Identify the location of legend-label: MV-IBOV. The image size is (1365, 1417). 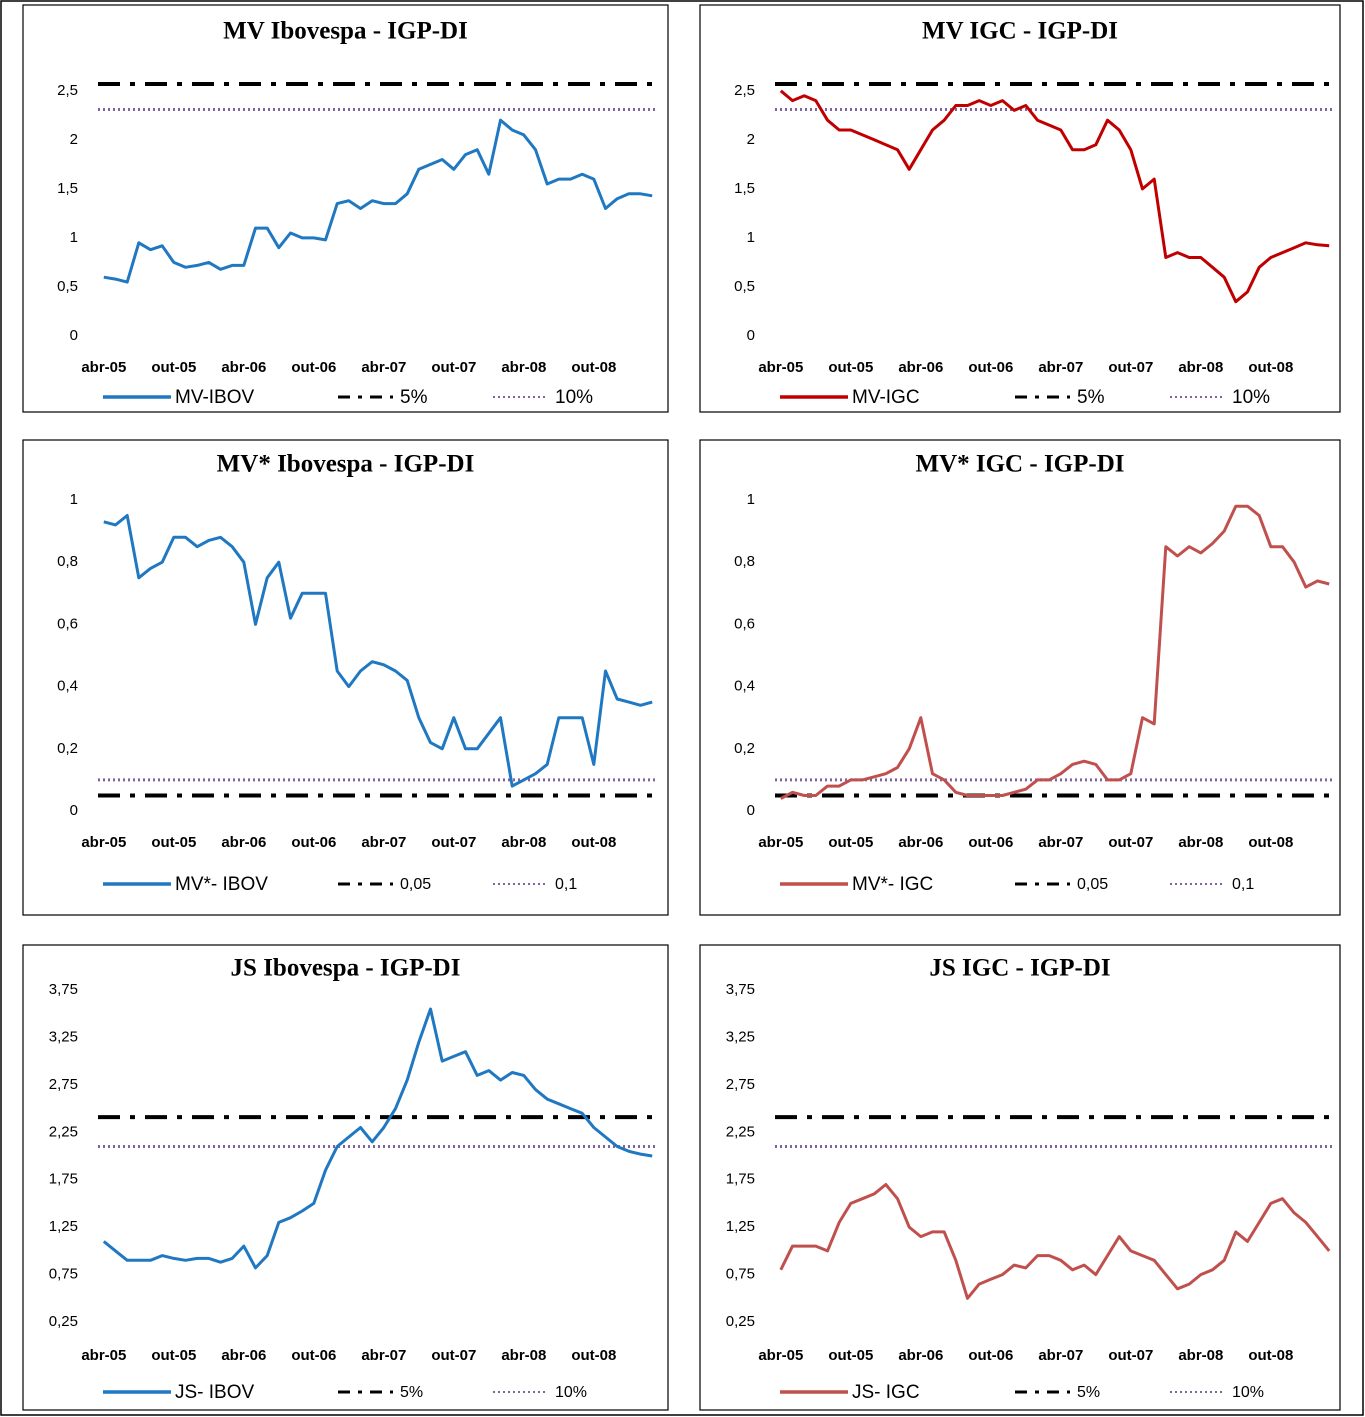
(215, 397).